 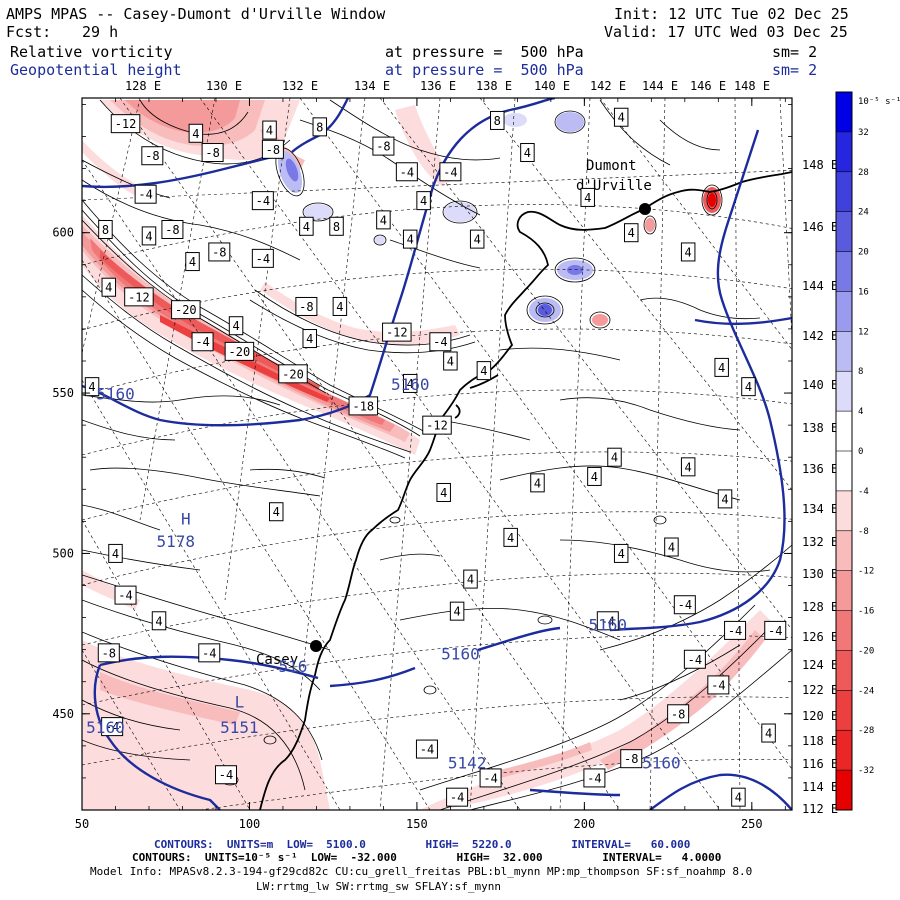 What do you see at coordinates (224, 86) in the screenshot?
I see `longitude-label: 130 E` at bounding box center [224, 86].